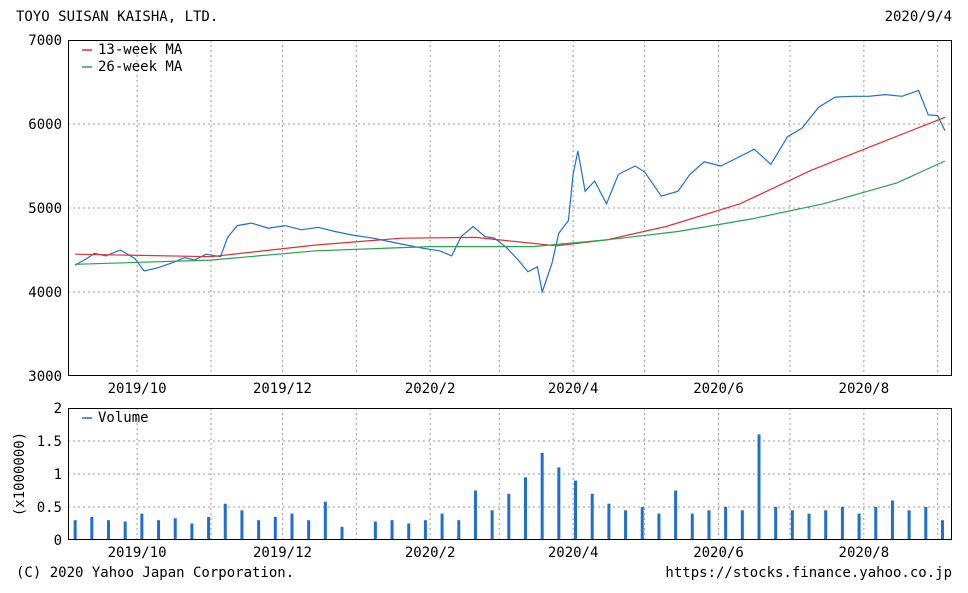 This screenshot has width=968, height=593. I want to click on copyright-text: (C) 2020 Yahoo Japan Corporation., so click(155, 573).